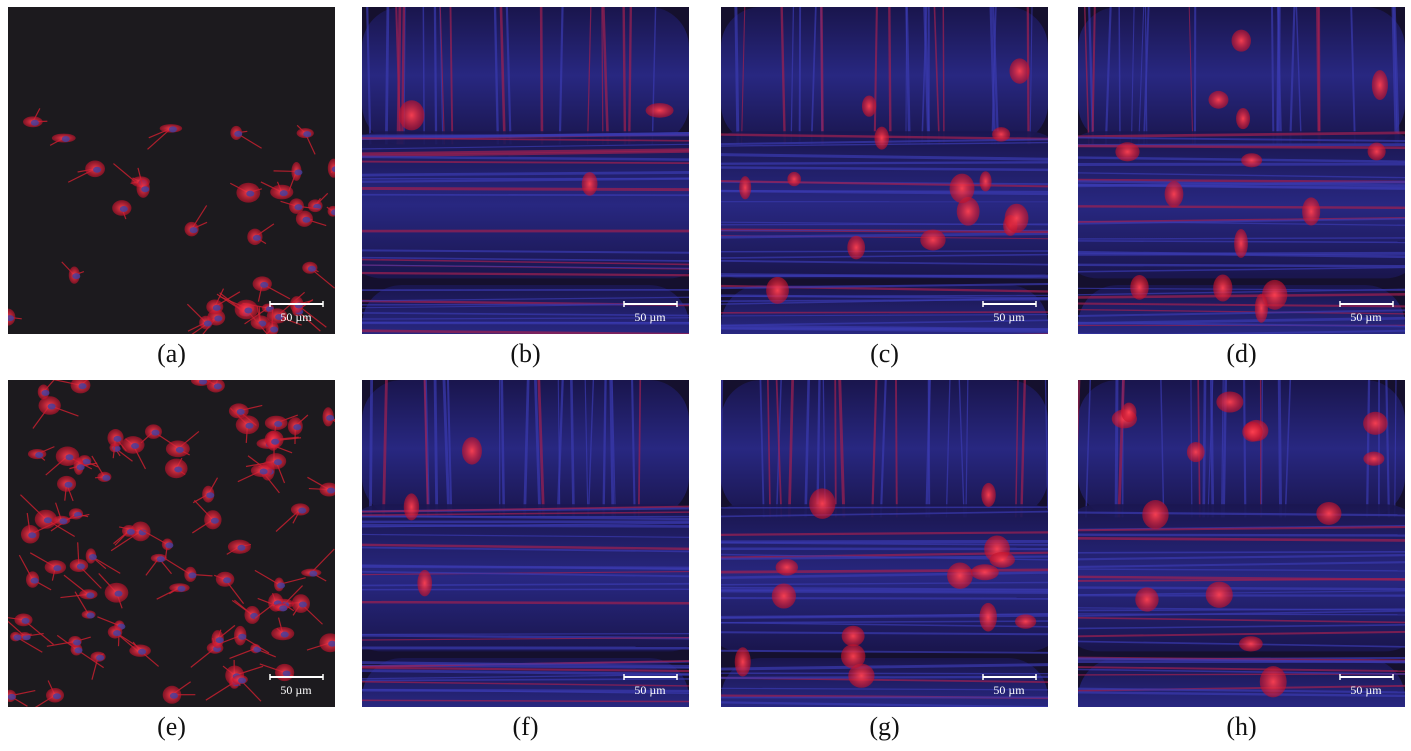 The height and width of the screenshot is (751, 1411). Describe the element at coordinates (525, 563) in the screenshot. I see `panel: 50 µm (f)` at that location.